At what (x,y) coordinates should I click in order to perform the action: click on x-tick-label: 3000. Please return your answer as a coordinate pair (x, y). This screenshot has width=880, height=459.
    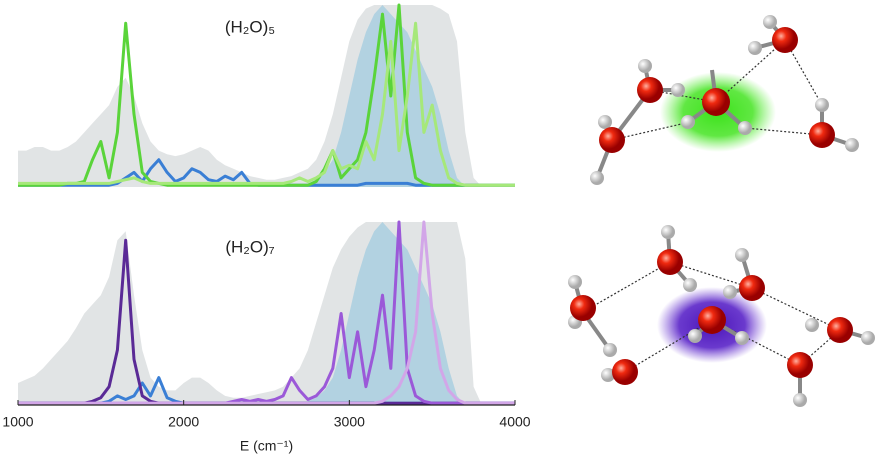
    Looking at the image, I should click on (349, 422).